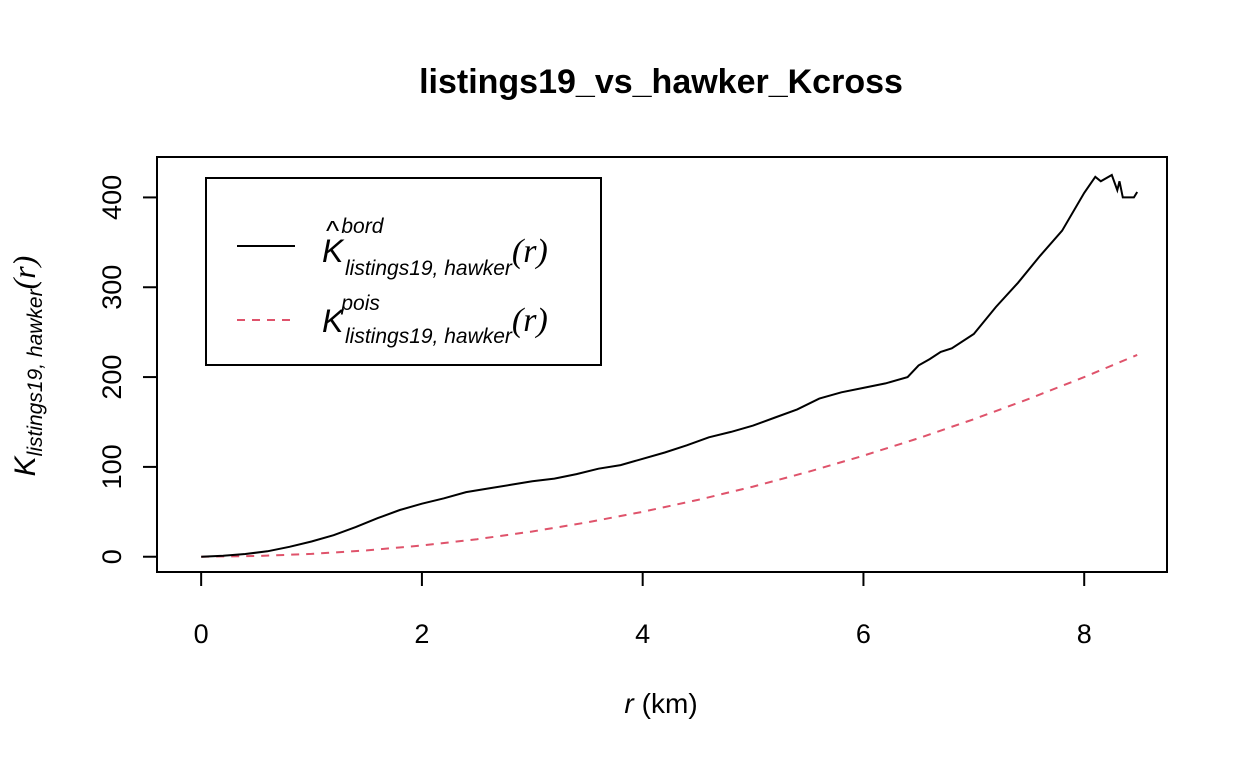  I want to click on legend-pois-sup: pois, so click(360, 303).